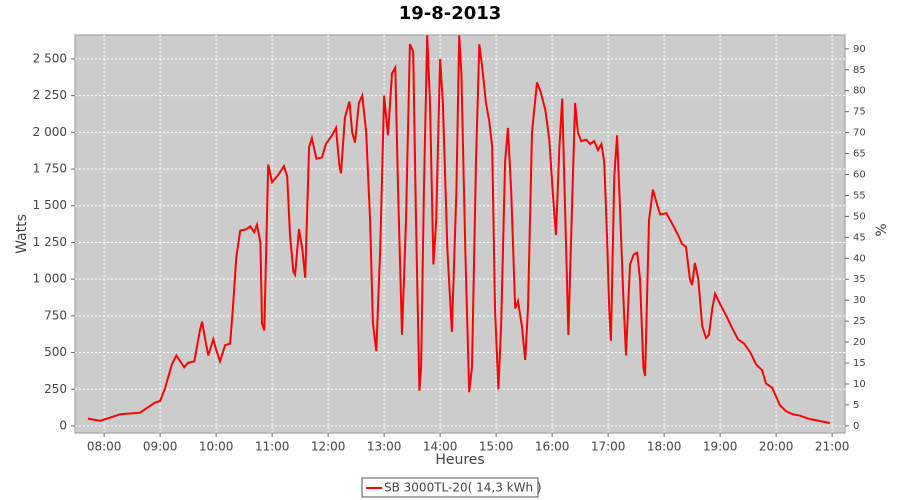 The height and width of the screenshot is (500, 900). Describe the element at coordinates (50, 169) in the screenshot. I see `y-tick-label: 1 750` at that location.